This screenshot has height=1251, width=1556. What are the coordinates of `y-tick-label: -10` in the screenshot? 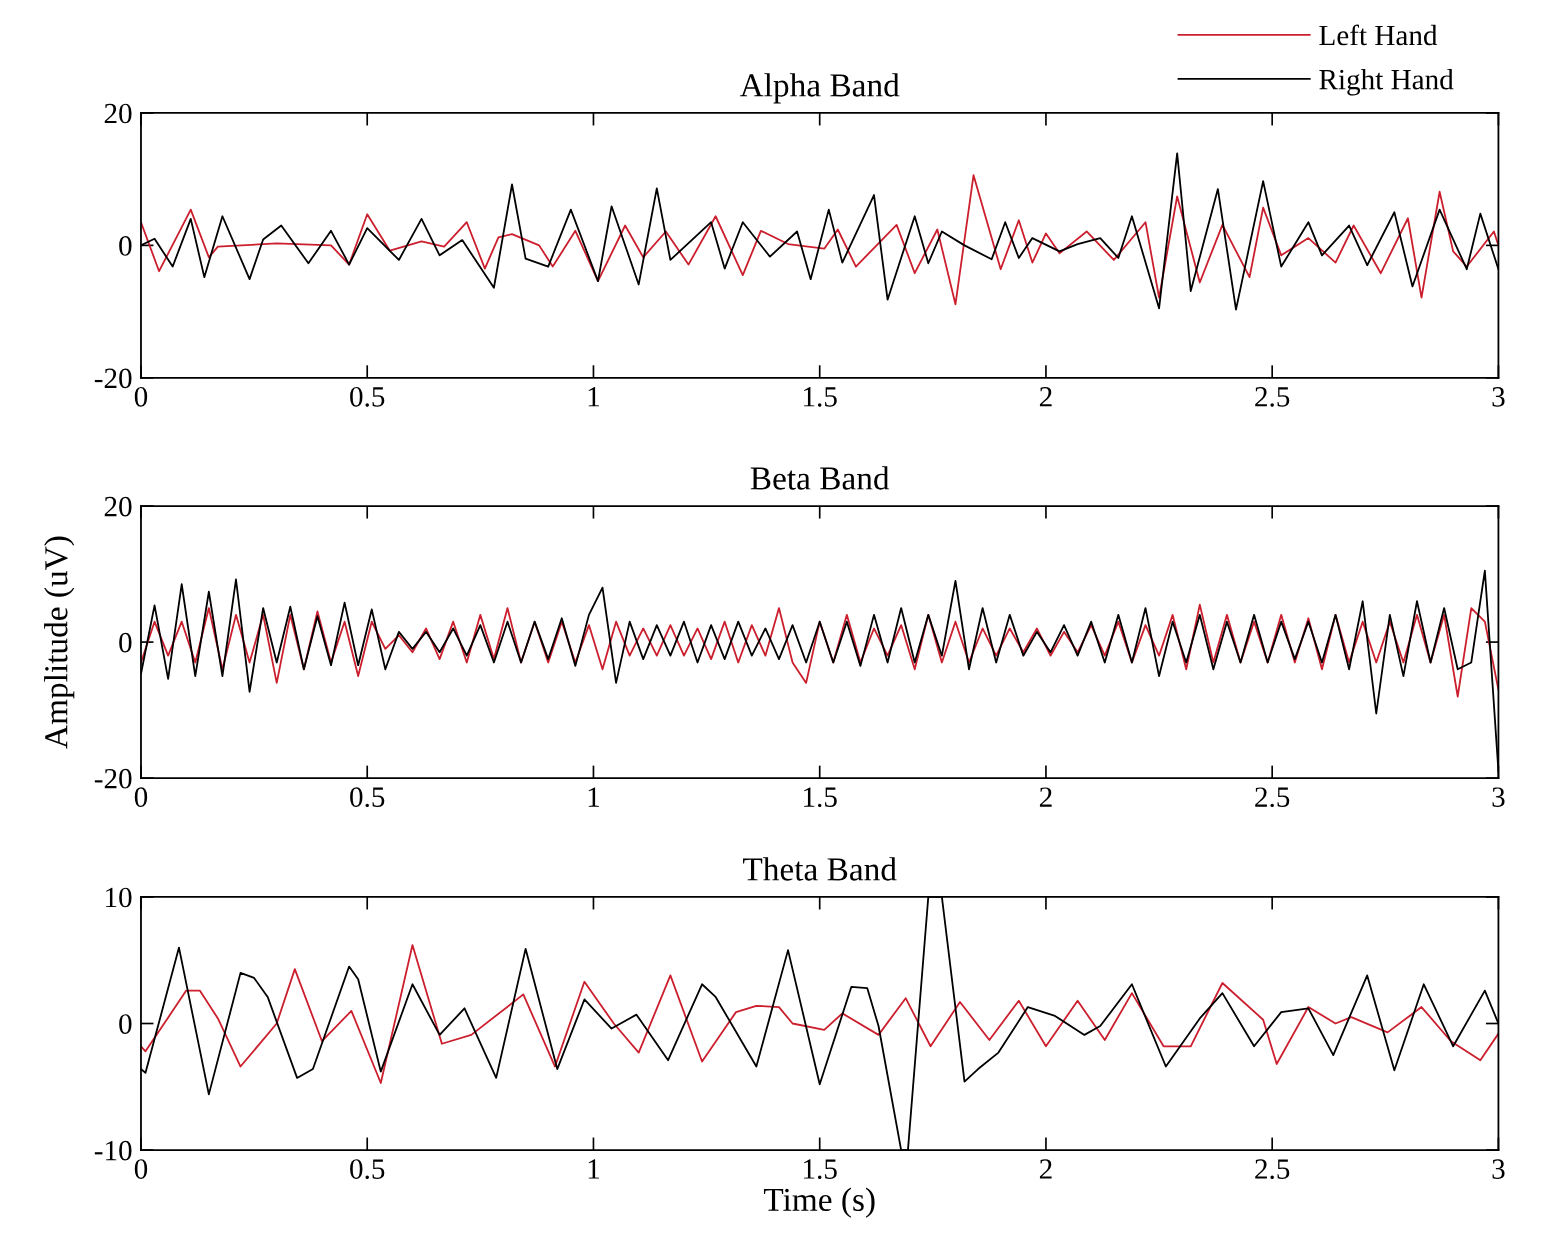 It's located at (113, 1150).